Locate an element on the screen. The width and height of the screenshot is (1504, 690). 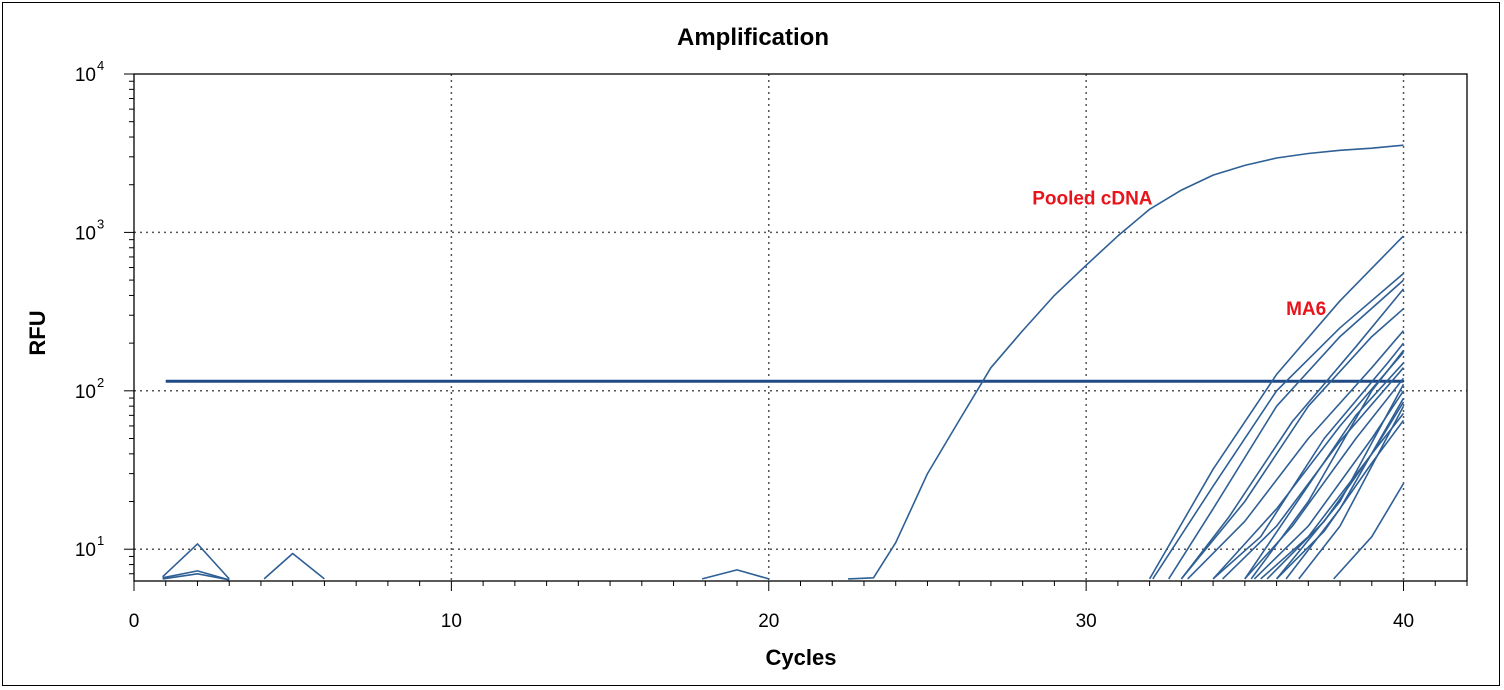
y-tick-exponent: 2 is located at coordinates (100, 382).